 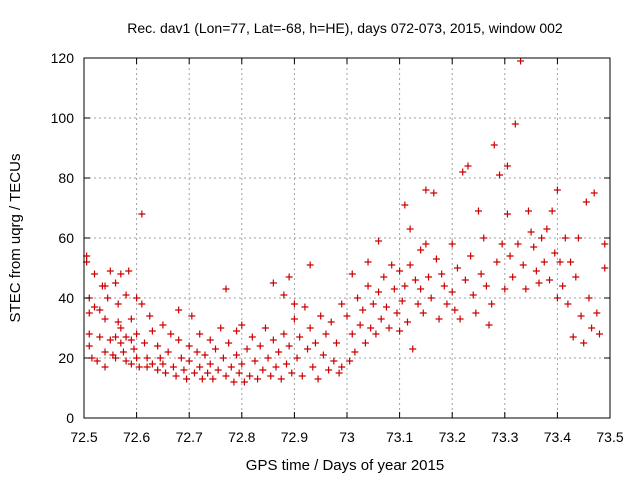 I want to click on y-axis-label: STEC from uqrg / TECUs, so click(x=15, y=238).